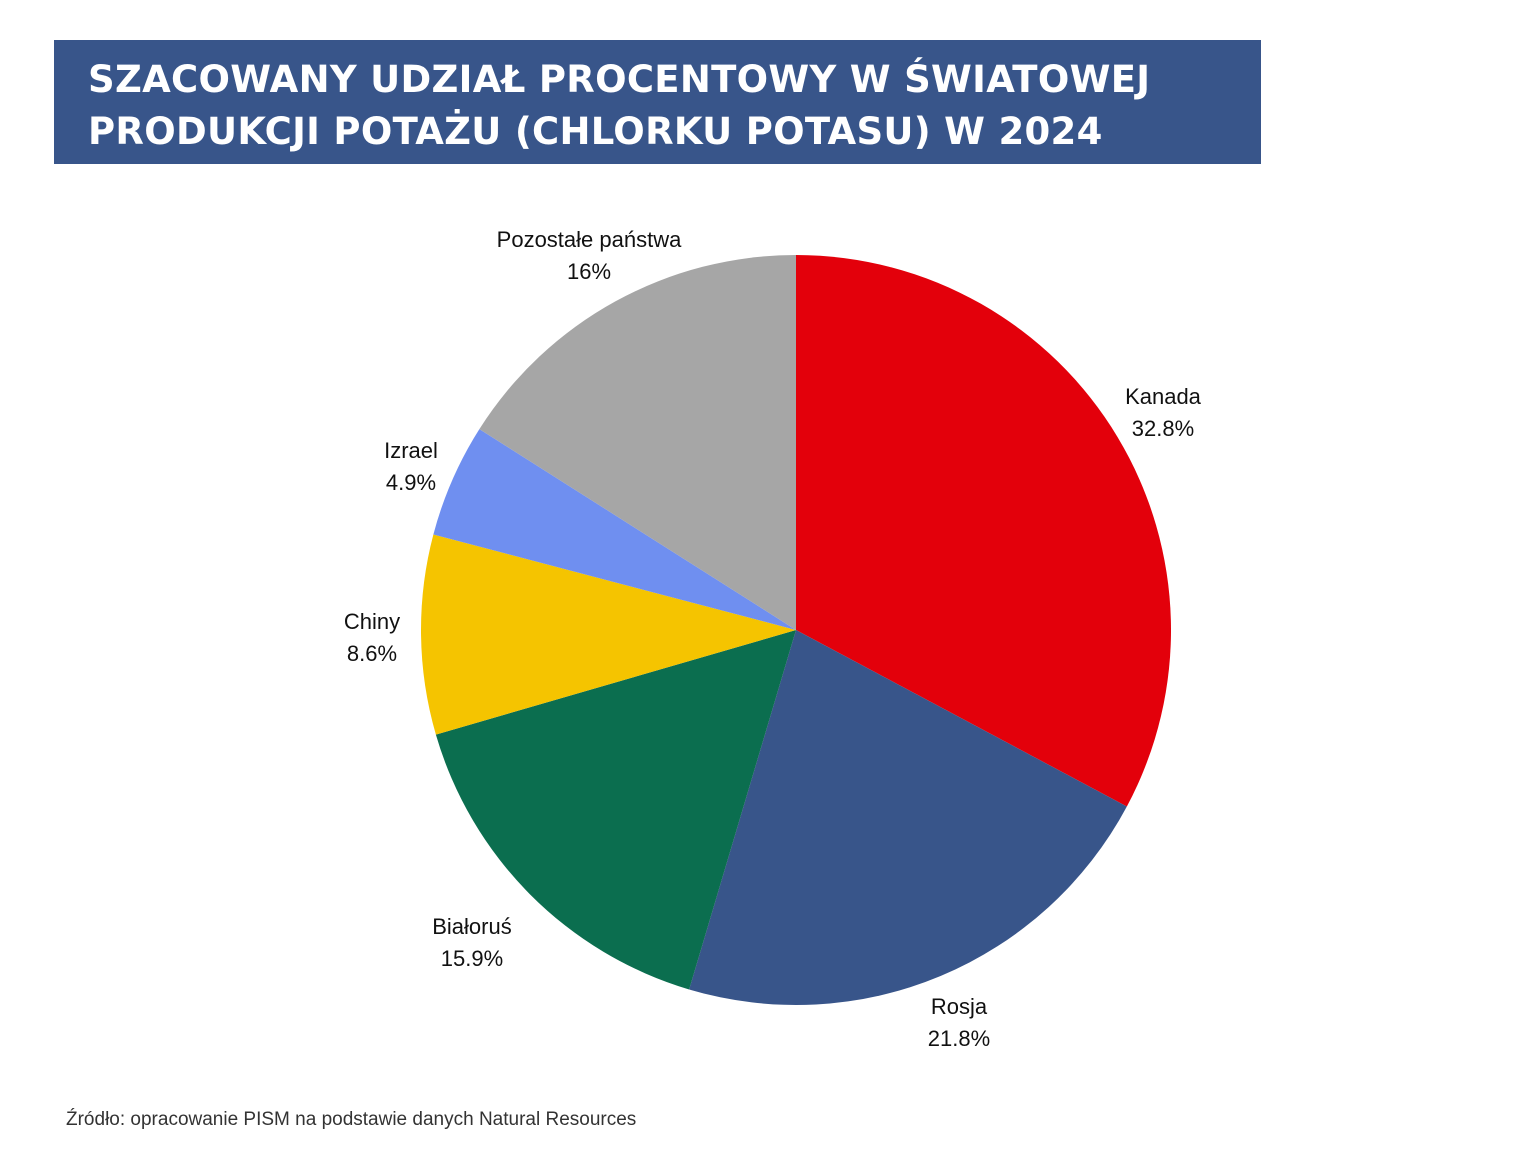  Describe the element at coordinates (471, 926) in the screenshot. I see `slice-label-bialorus: Białoruś` at that location.